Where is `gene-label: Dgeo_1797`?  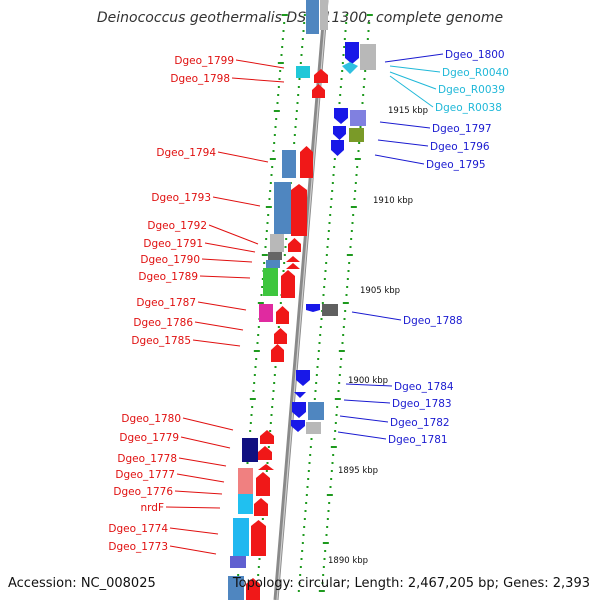 gene-label: Dgeo_1797 is located at coordinates (462, 129).